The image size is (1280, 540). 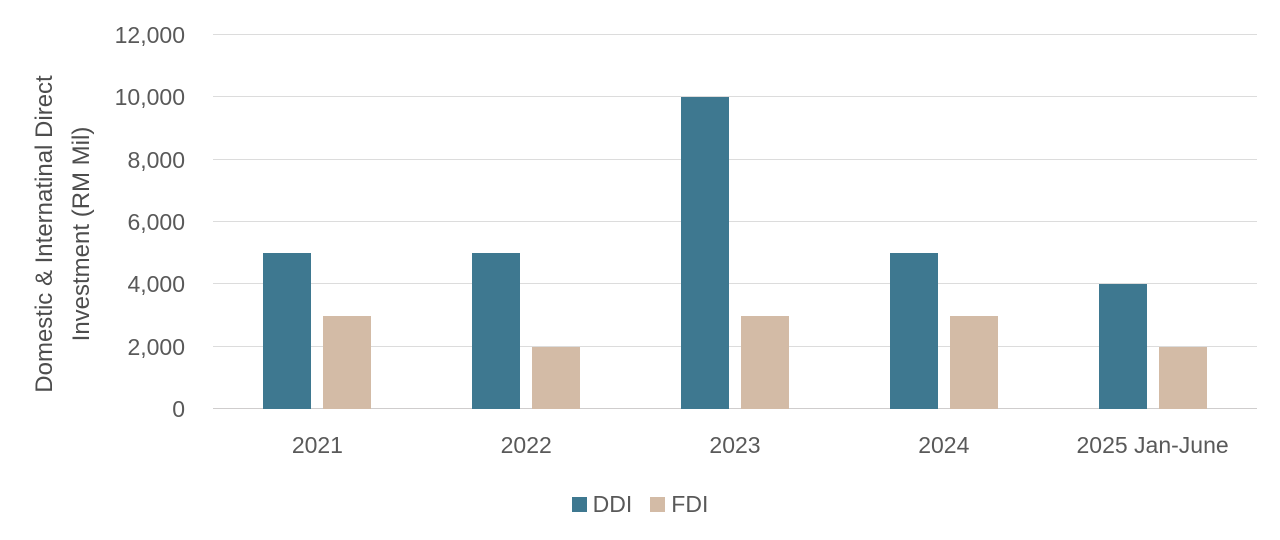 I want to click on bar-ddi-2022, so click(x=496, y=331).